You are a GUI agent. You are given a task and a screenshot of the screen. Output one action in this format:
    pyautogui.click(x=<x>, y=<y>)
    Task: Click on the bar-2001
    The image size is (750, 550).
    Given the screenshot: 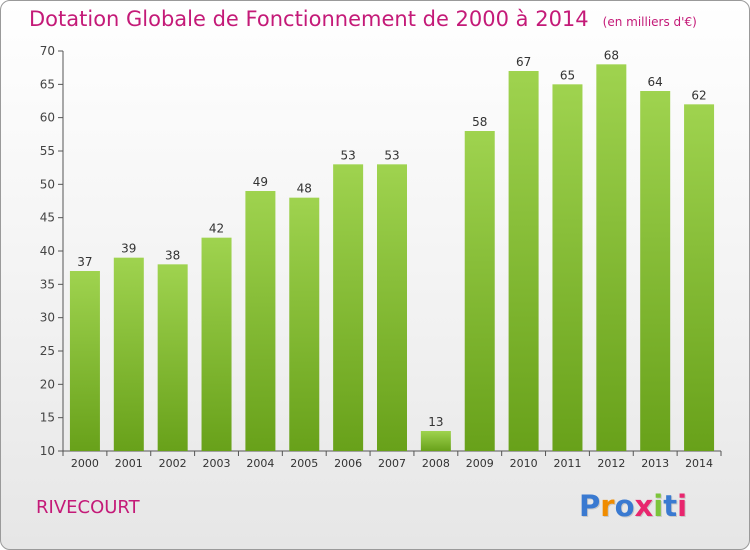 What is the action you would take?
    pyautogui.click(x=128, y=354)
    